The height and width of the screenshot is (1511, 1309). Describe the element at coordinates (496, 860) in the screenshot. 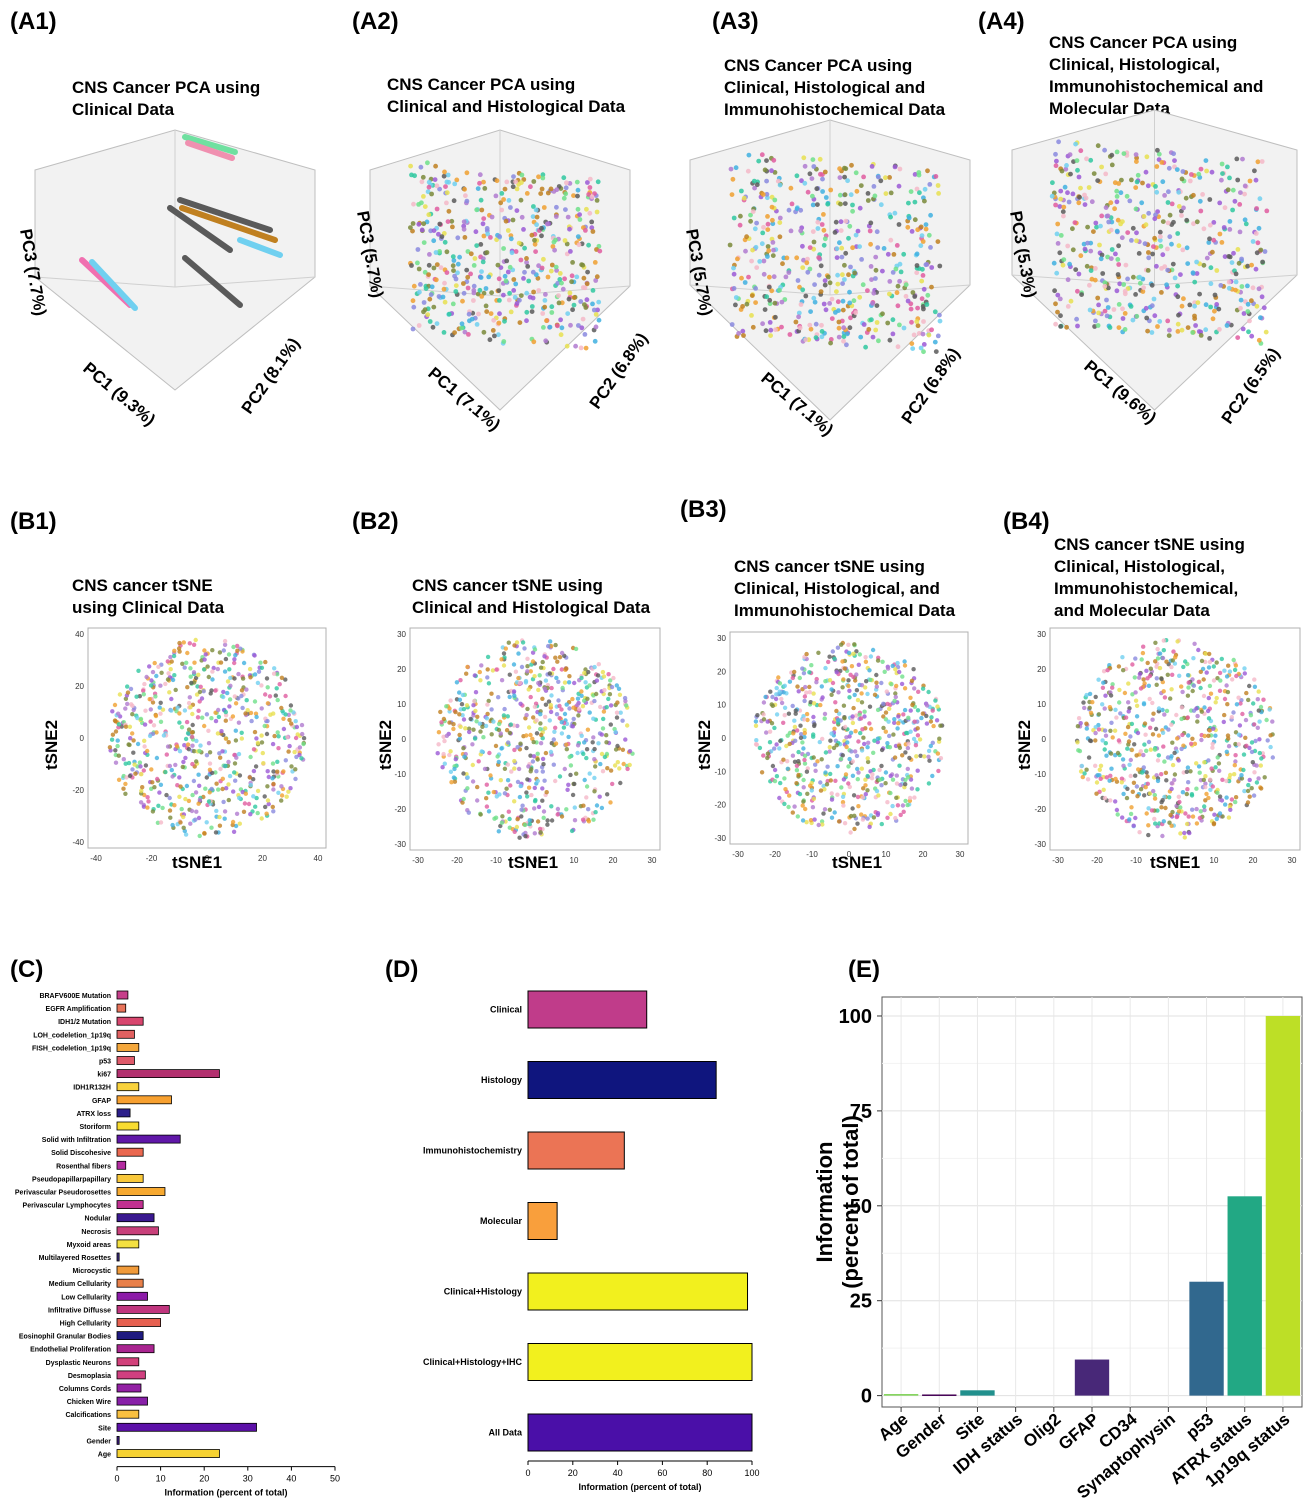

I see `tsne-xtick: -10` at that location.